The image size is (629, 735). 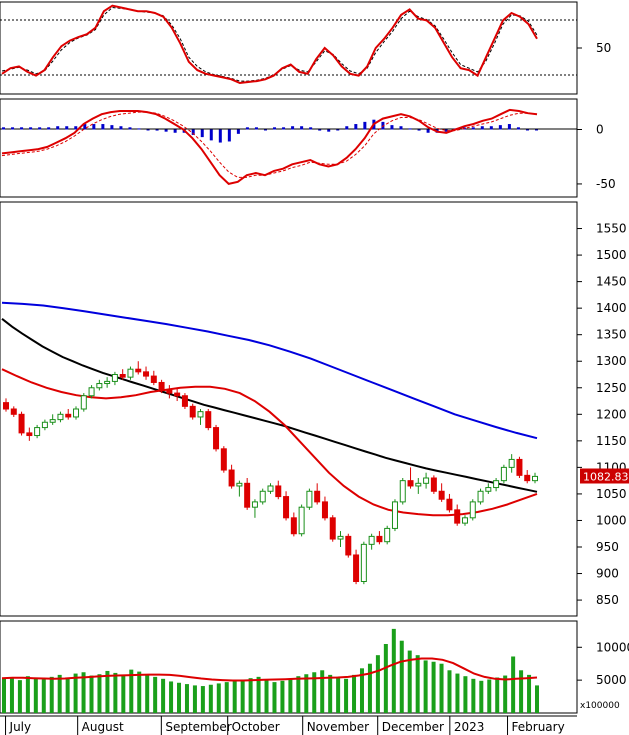 I want to click on y-tick-label: 1150, so click(x=611, y=441).